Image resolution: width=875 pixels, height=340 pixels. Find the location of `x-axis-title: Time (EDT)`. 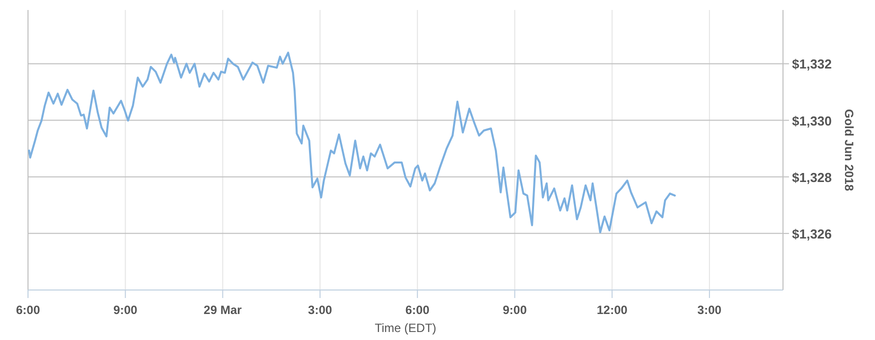

x-axis-title: Time (EDT) is located at coordinates (405, 328).